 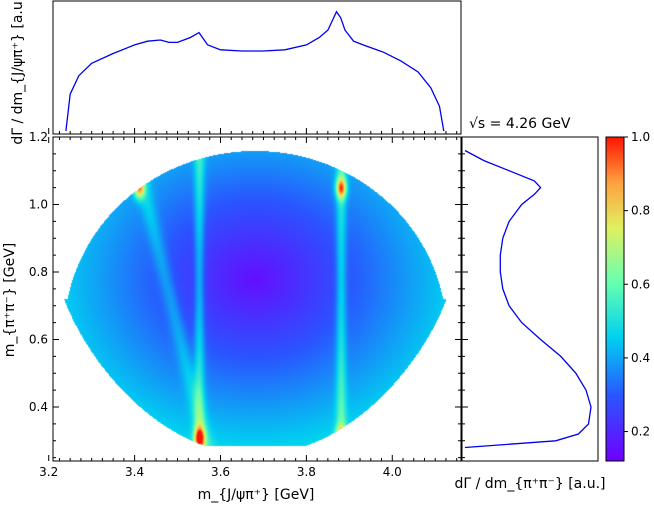 What do you see at coordinates (640, 358) in the screenshot?
I see `colorbar-tick-label: 0.4` at bounding box center [640, 358].